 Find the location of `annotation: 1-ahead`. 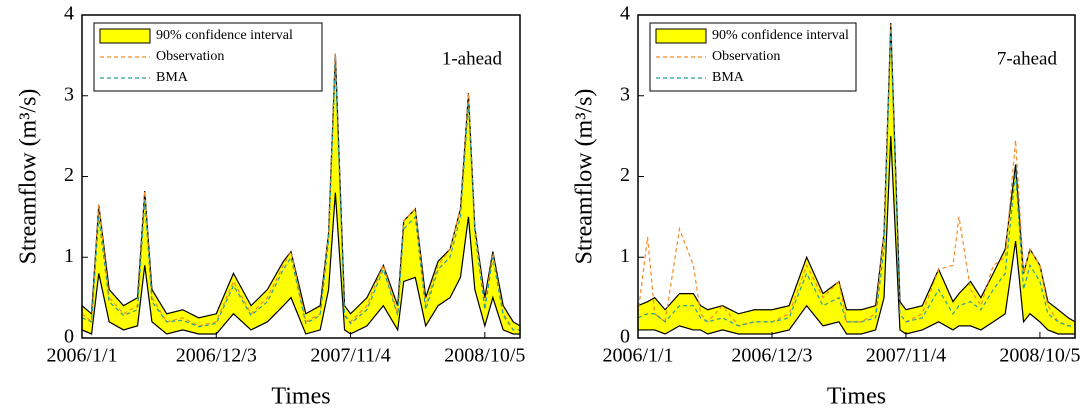

annotation: 1-ahead is located at coordinates (472, 58).